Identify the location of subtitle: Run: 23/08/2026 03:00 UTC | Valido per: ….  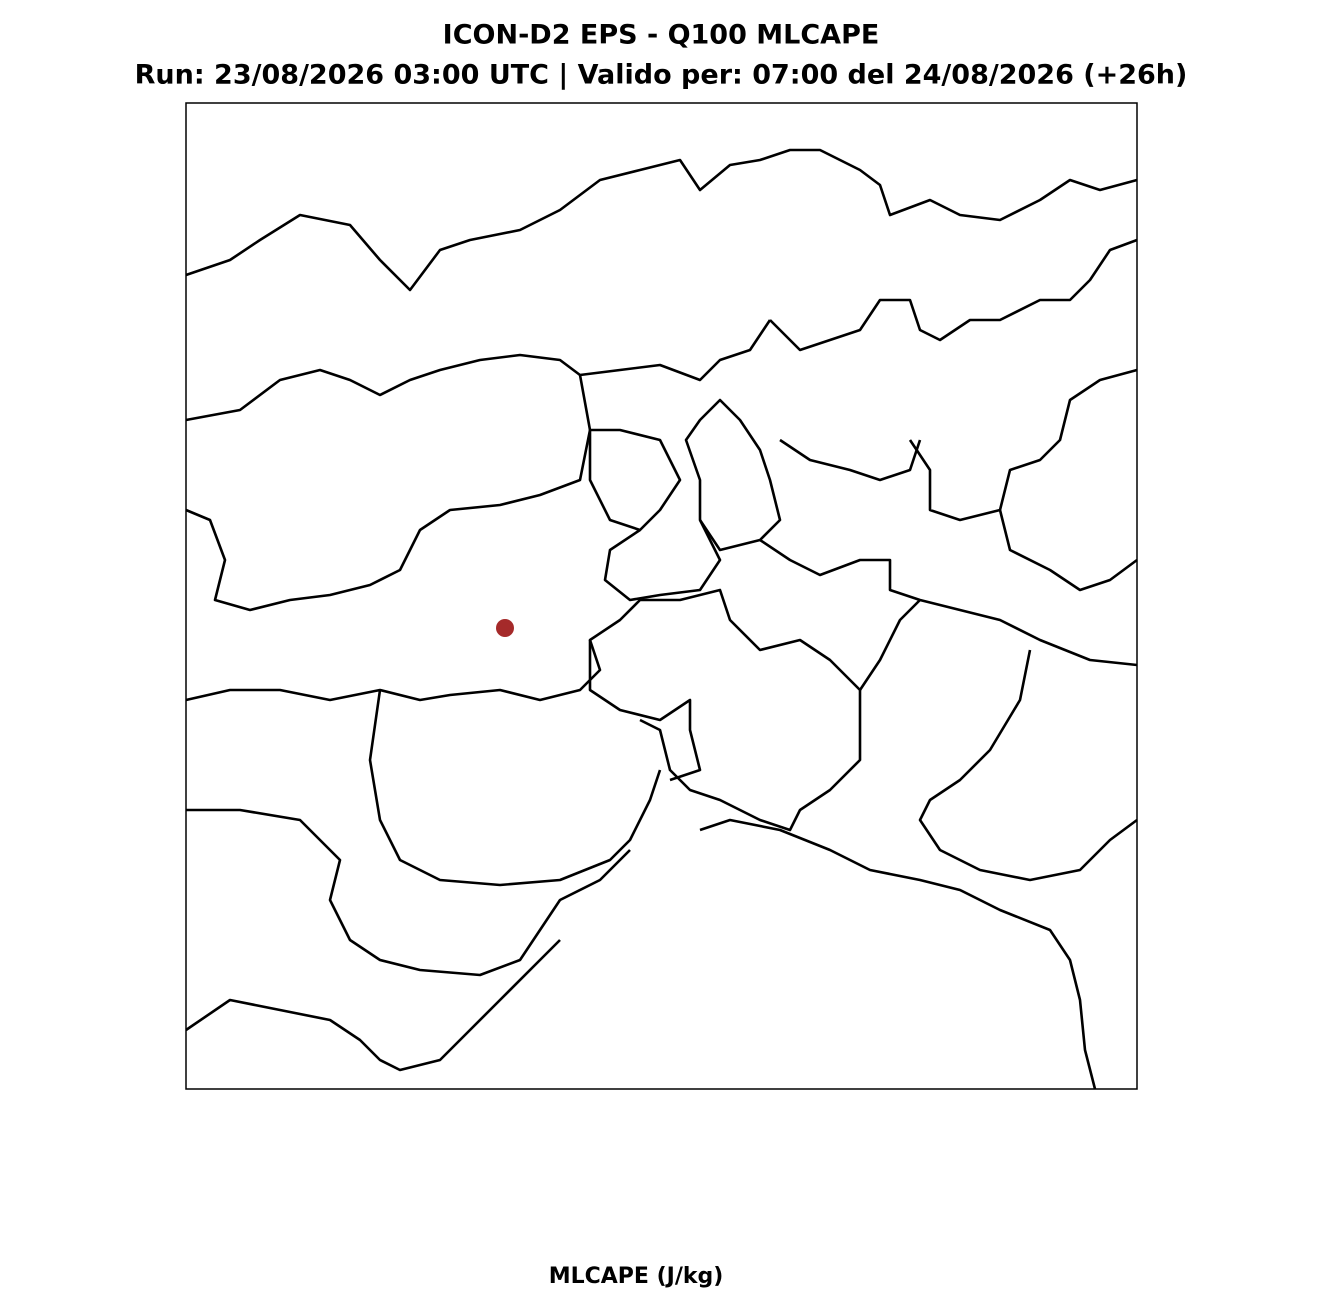
(661, 75).